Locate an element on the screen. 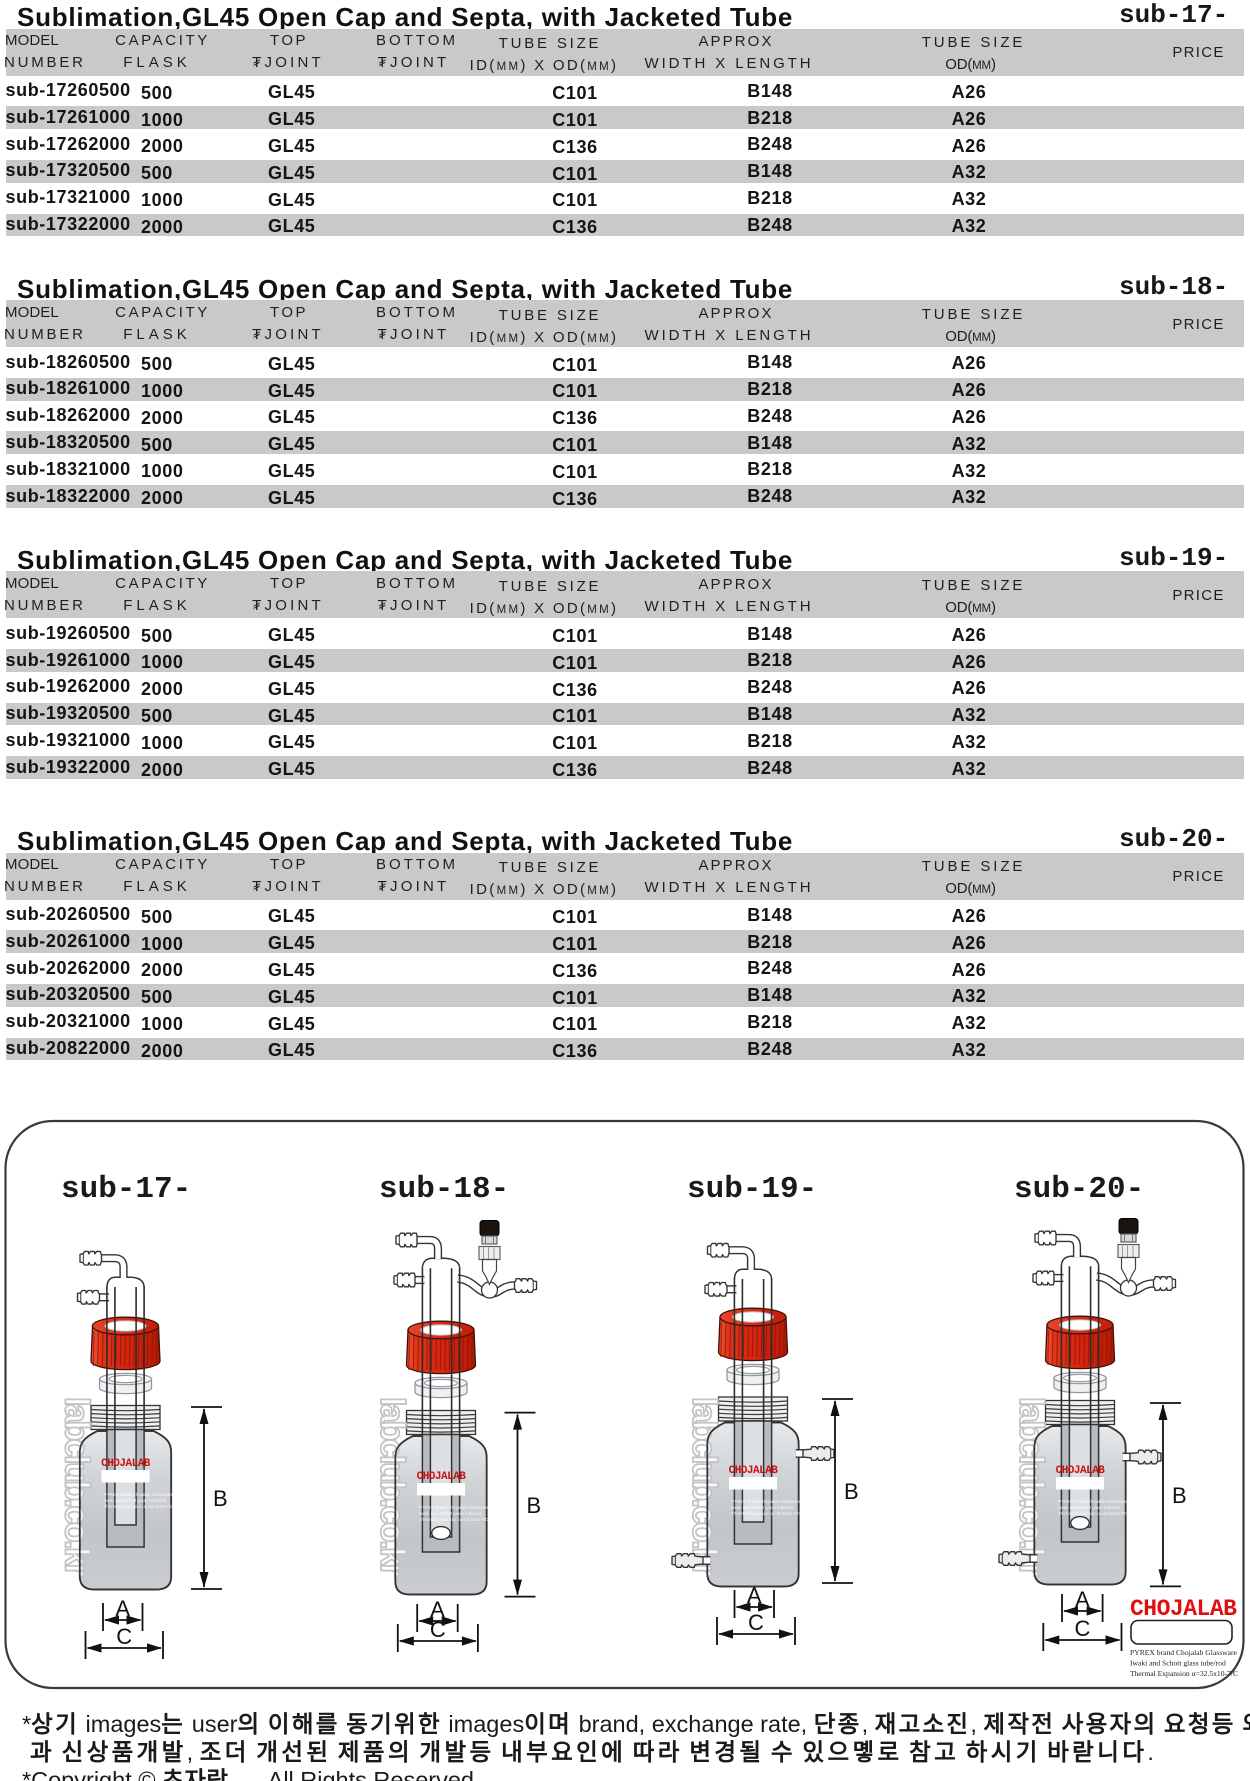  svg-text:Thermal Expansion α=32.5x10-7/: Thermal Expansion α=32.5x10-7/C is located at coordinates (1184, 1673).